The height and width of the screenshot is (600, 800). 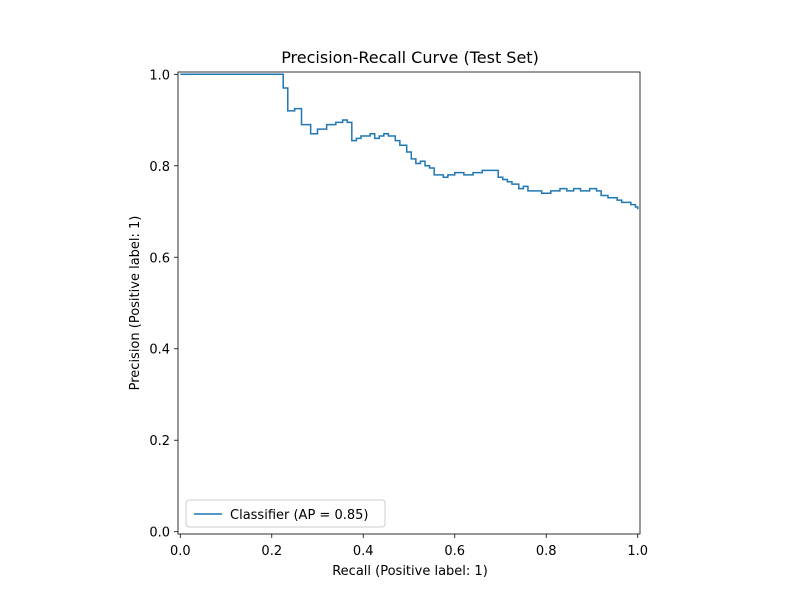 I want to click on y-tick-label: 0.2, so click(x=159, y=441).